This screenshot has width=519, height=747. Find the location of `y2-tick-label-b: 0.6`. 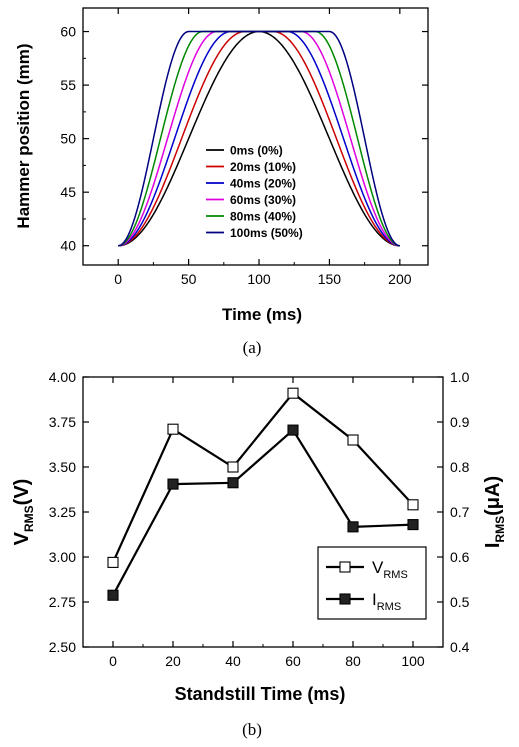

y2-tick-label-b: 0.6 is located at coordinates (460, 557).